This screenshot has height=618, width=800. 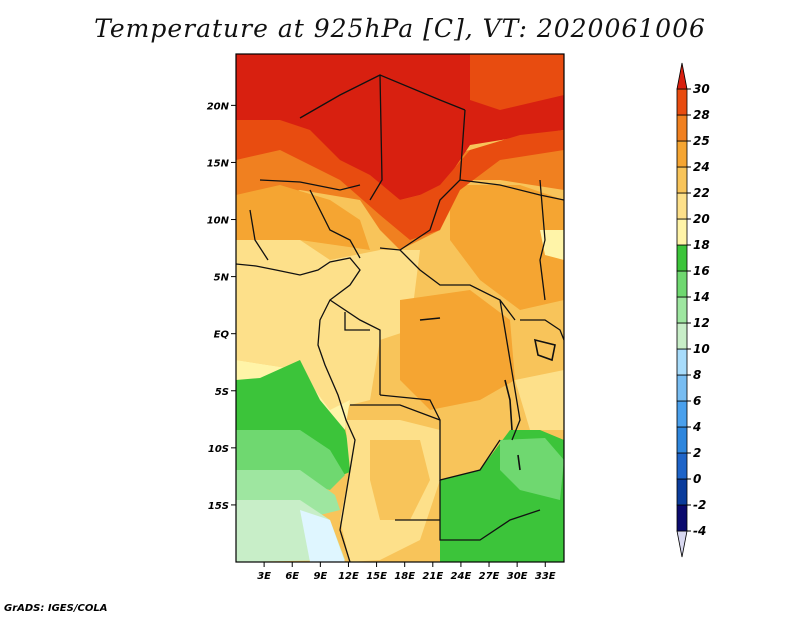 I want to click on colorbar-tick-label: 18, so click(x=701, y=245).